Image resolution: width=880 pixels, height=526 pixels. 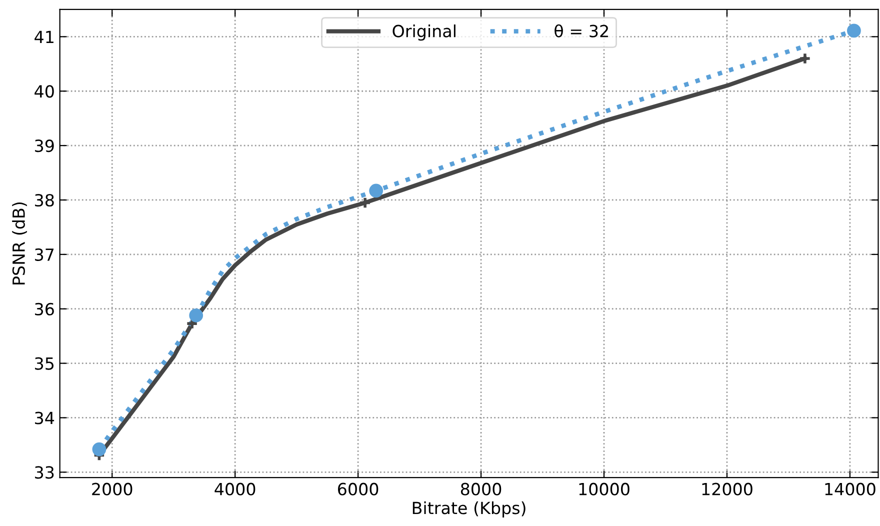 What do you see at coordinates (19, 243) in the screenshot?
I see `y-axis-title: PSNR (dB)` at bounding box center [19, 243].